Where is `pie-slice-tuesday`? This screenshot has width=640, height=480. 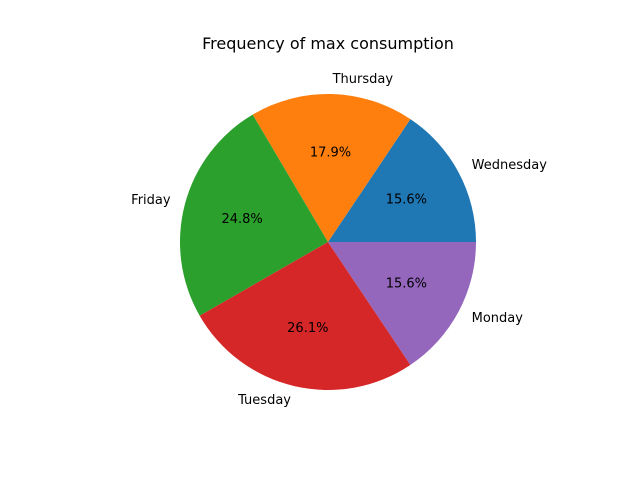
pie-slice-tuesday is located at coordinates (305, 316).